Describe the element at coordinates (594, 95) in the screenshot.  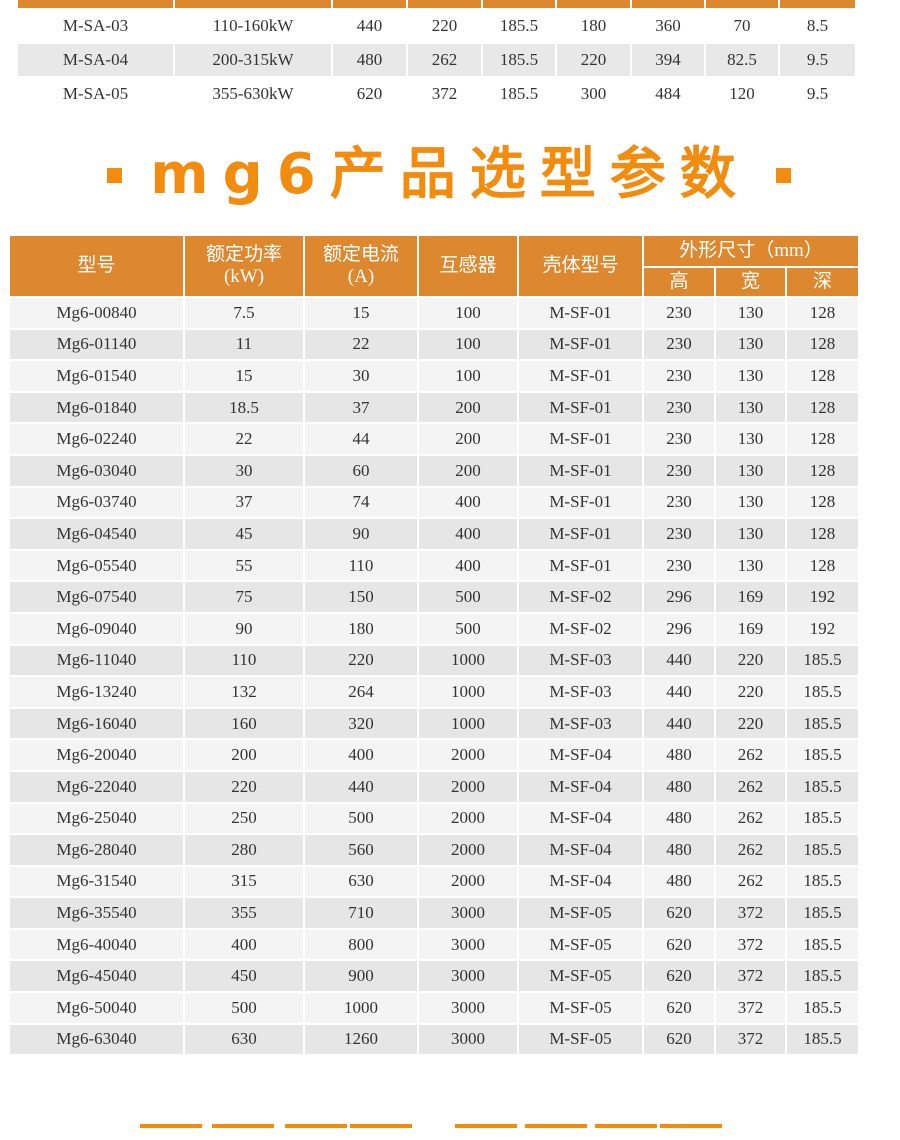
I see `table-cell: 300` at that location.